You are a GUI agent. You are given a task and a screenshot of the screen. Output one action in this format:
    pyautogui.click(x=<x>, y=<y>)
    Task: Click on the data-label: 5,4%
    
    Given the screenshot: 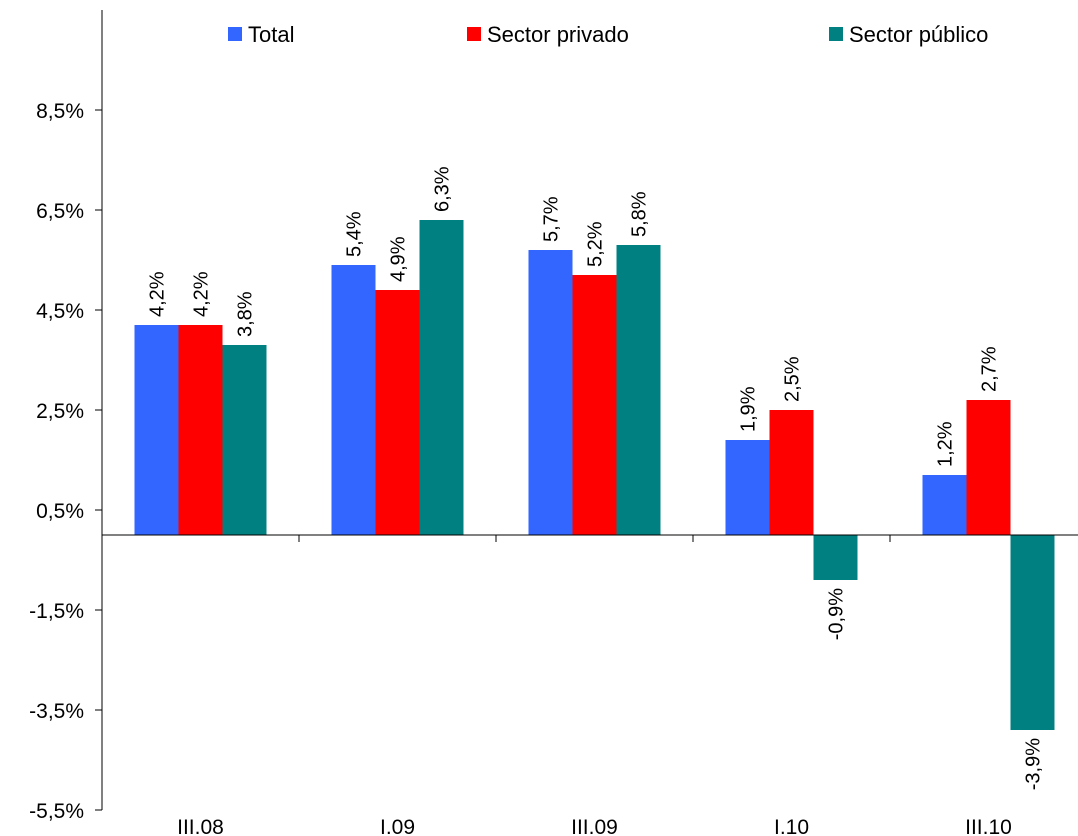 What is the action you would take?
    pyautogui.click(x=355, y=234)
    